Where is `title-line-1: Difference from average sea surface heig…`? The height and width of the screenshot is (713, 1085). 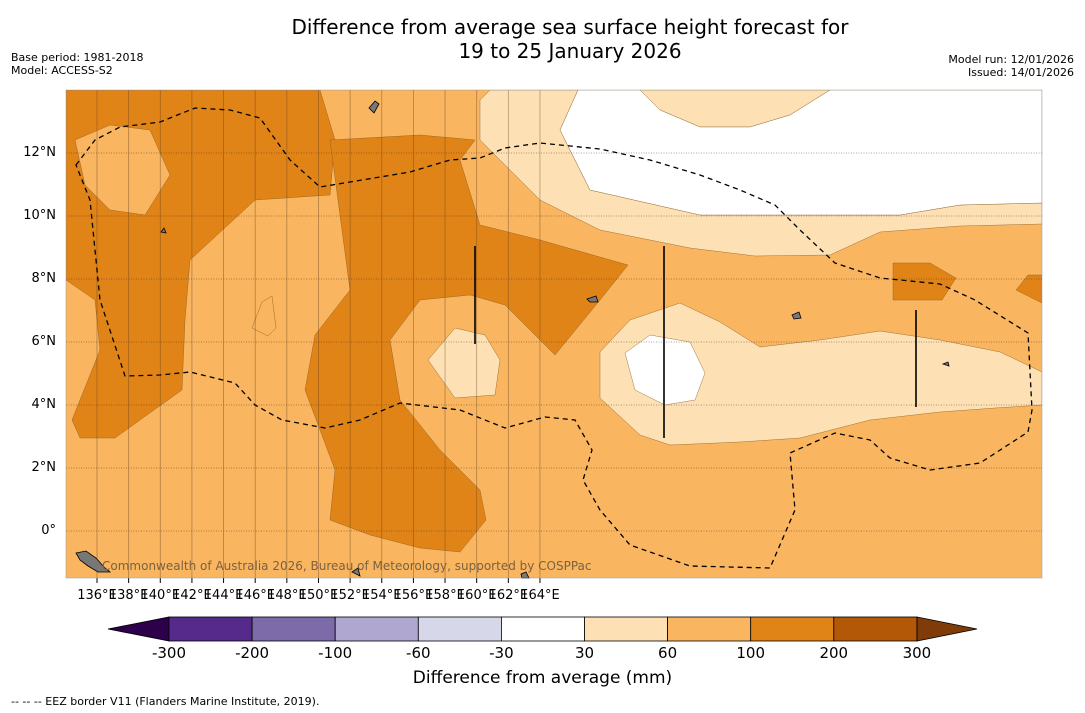
title-line-1: Difference from average sea surface heig… is located at coordinates (570, 27).